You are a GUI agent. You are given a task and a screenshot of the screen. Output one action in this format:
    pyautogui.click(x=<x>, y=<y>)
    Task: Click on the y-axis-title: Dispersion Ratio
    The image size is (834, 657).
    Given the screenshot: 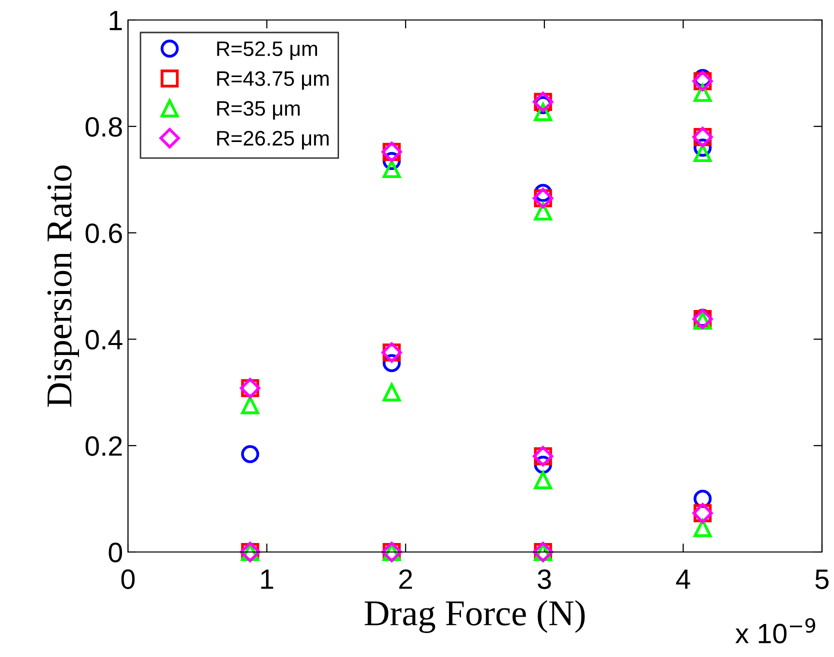 What is the action you would take?
    pyautogui.click(x=63, y=286)
    